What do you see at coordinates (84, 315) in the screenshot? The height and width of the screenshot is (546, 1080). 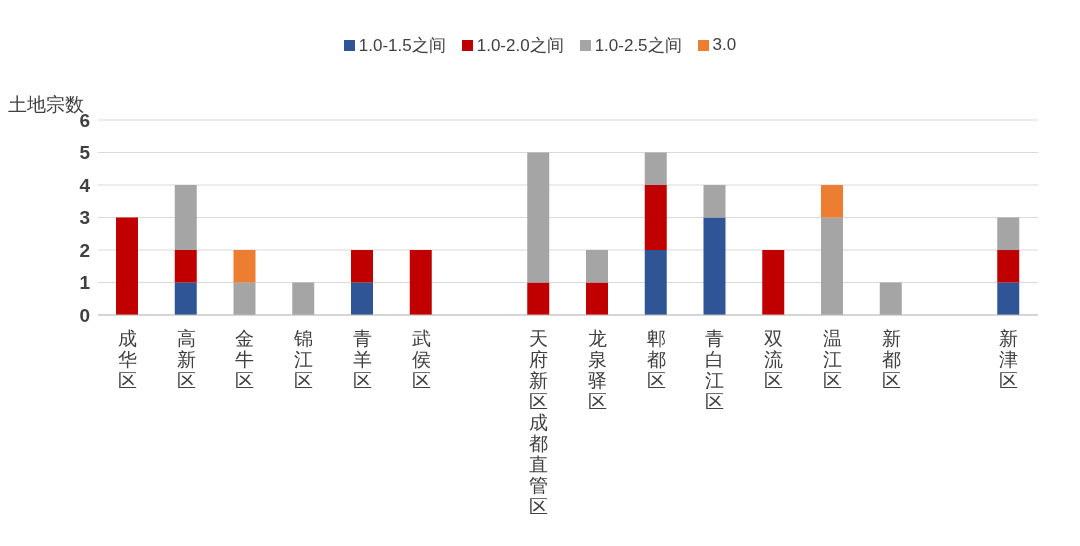 I see `y-tick-label: 0` at bounding box center [84, 315].